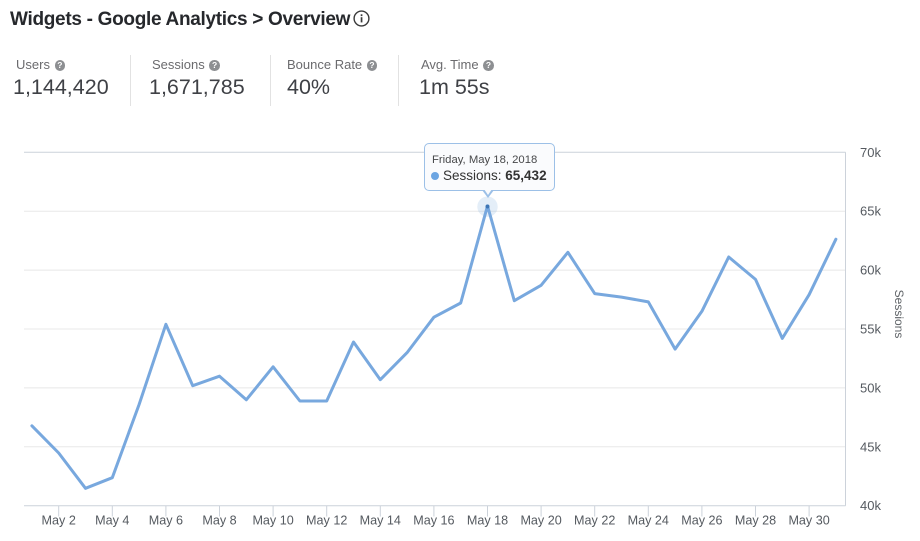  What do you see at coordinates (870, 211) in the screenshot?
I see `svg-text: 65k` at bounding box center [870, 211].